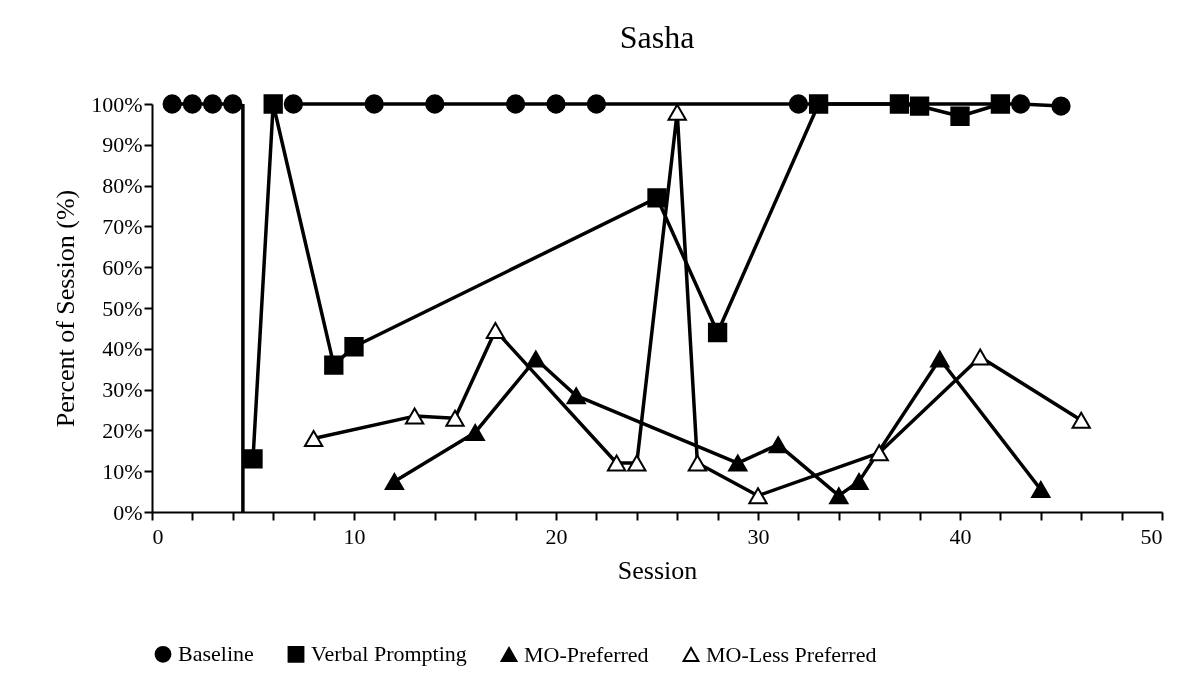  Describe the element at coordinates (1151, 536) in the screenshot. I see `x-tick-label: 50` at that location.